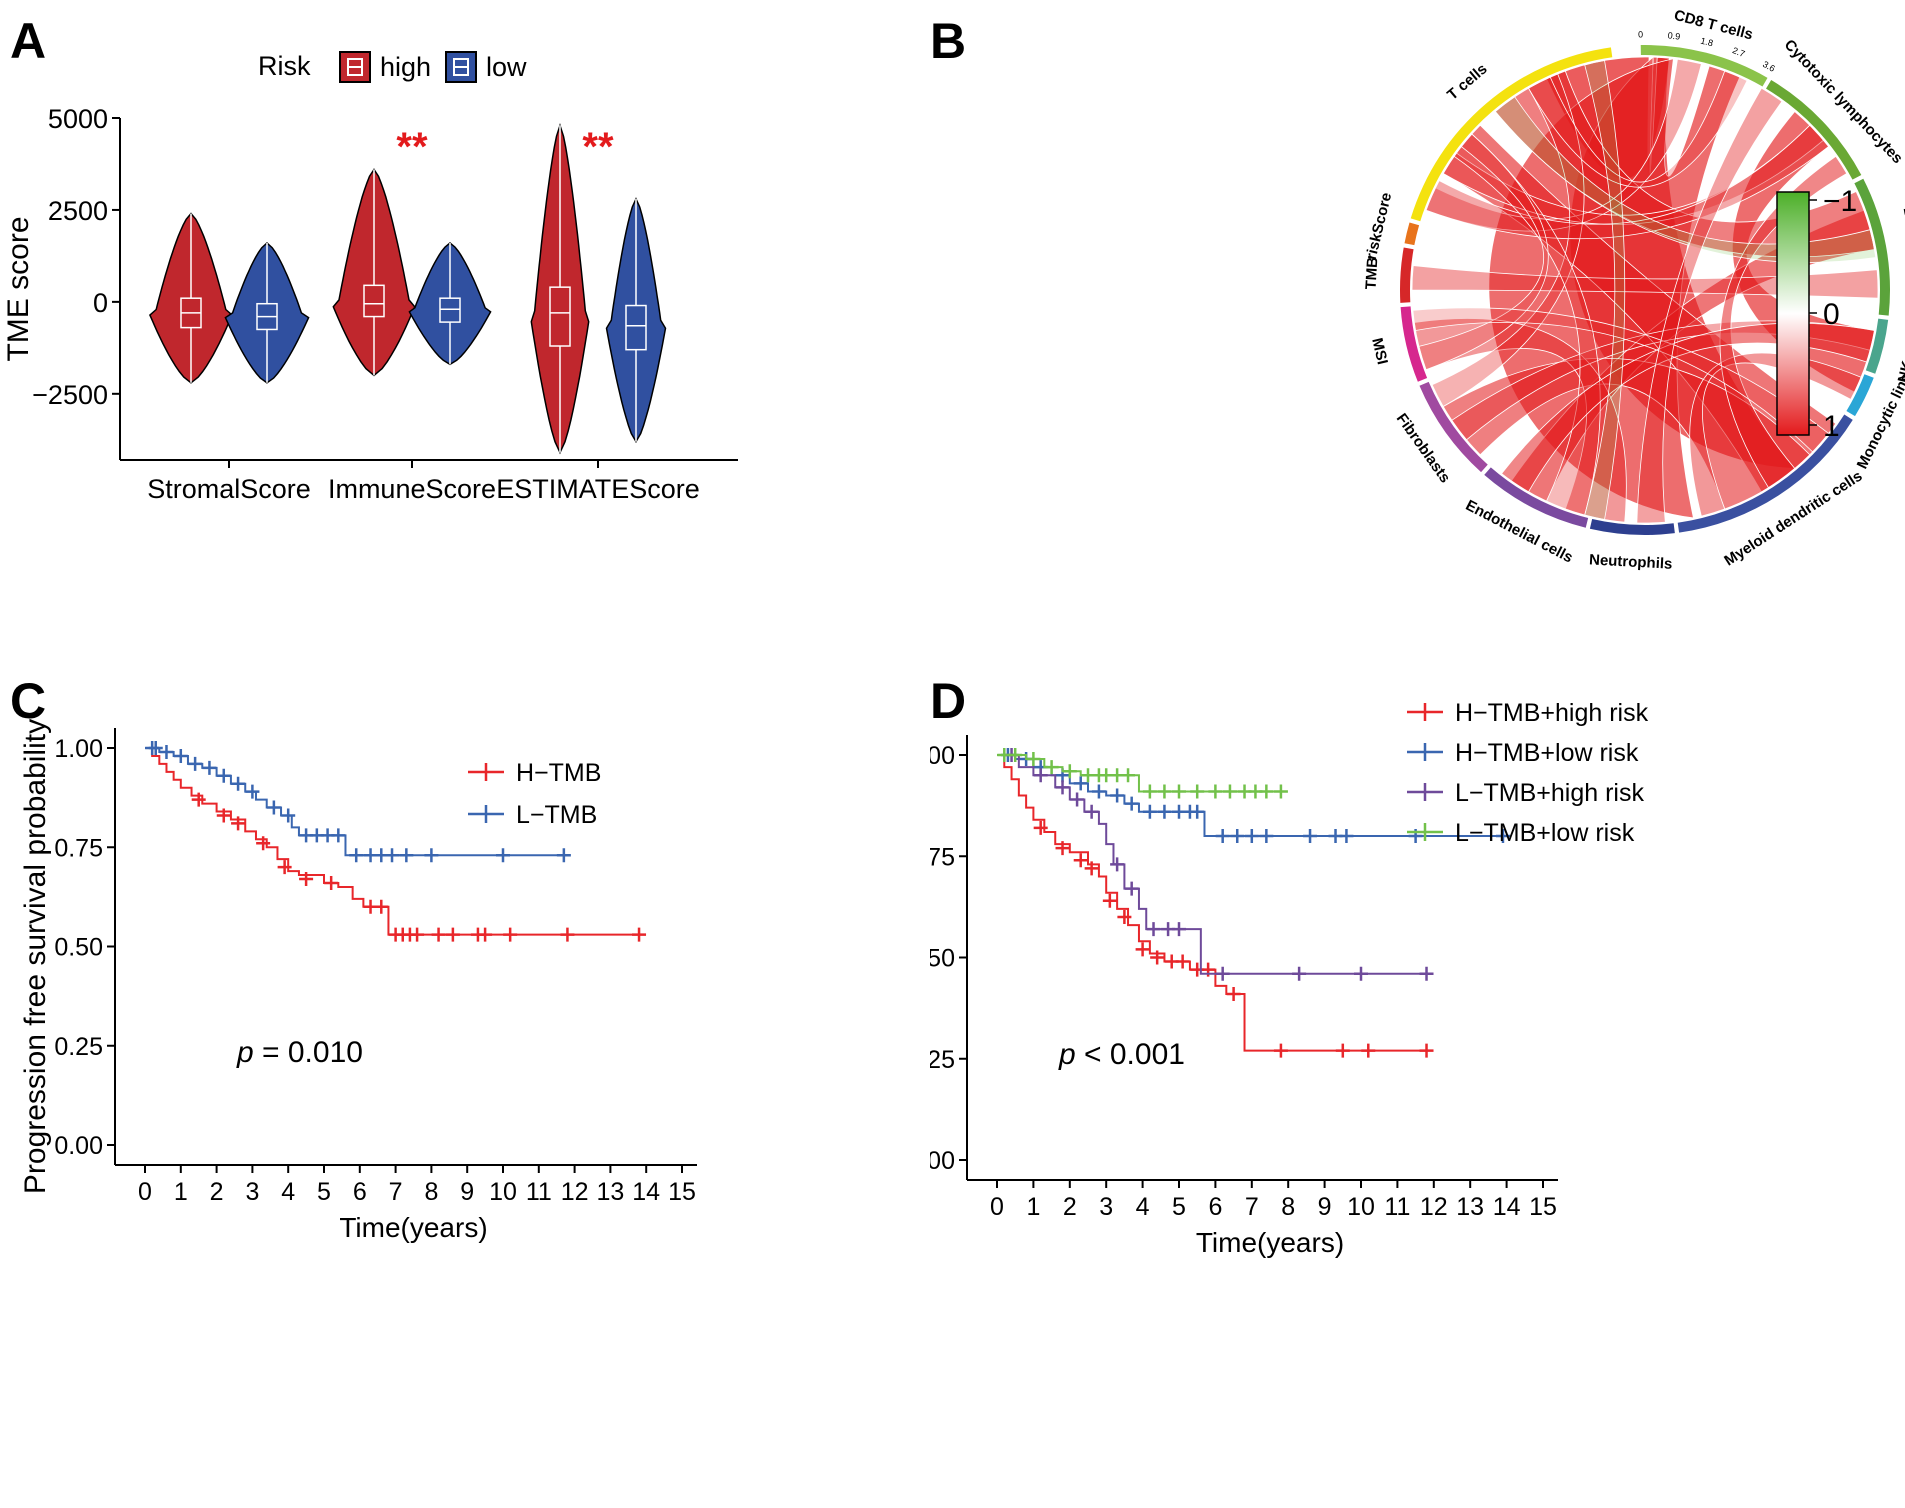 Image resolution: width=1905 pixels, height=1508 pixels. Describe the element at coordinates (942, 1060) in the screenshot. I see `y-tick-label: 0.25` at that location.